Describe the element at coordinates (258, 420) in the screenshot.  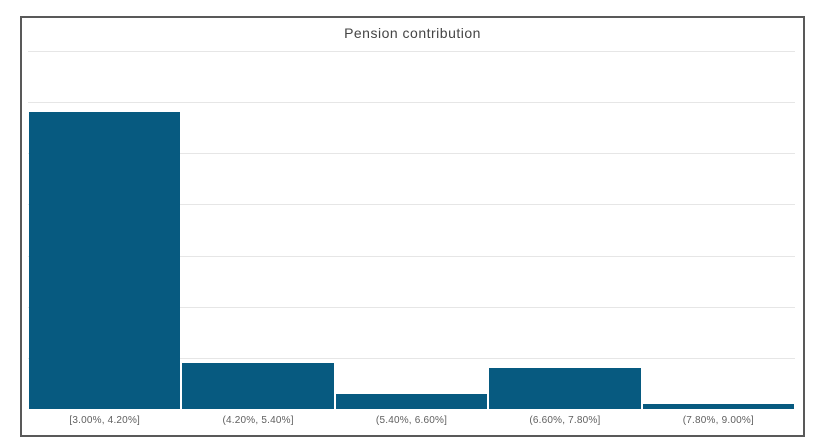
I see `x-axis-label: (4.20%, 5.40%]` at that location.